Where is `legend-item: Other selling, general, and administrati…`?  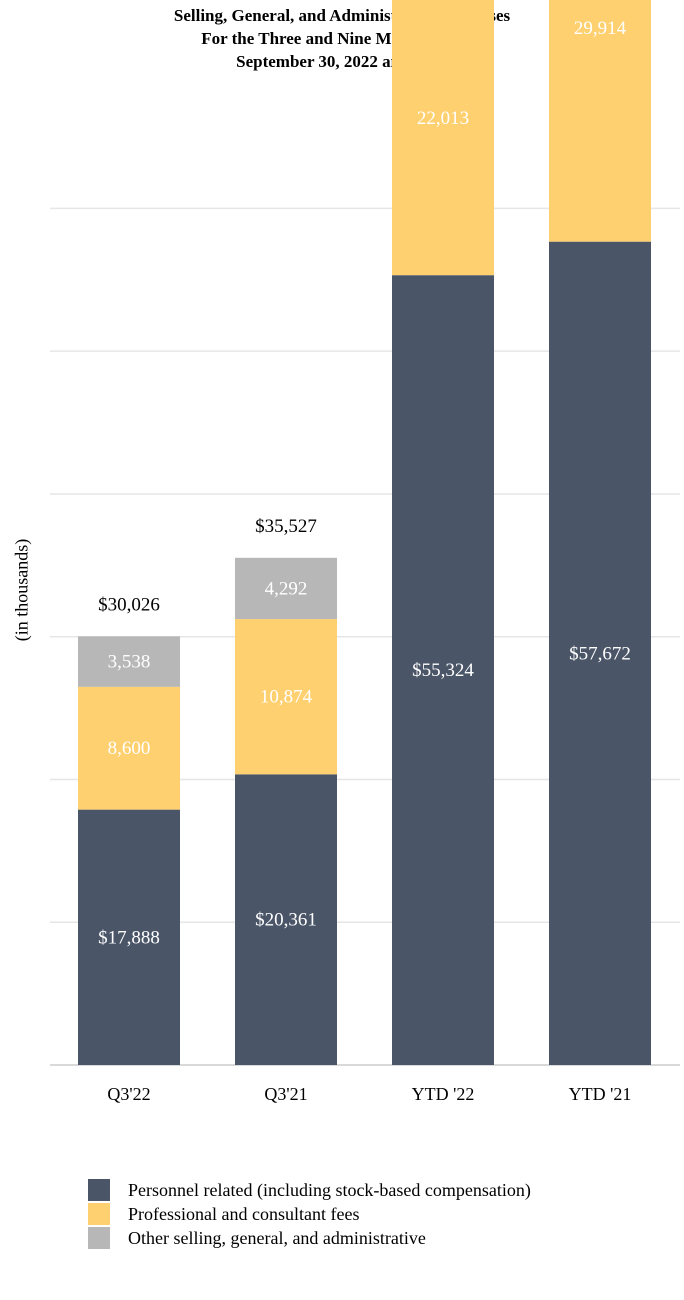 legend-item: Other selling, general, and administrati… is located at coordinates (309, 1238).